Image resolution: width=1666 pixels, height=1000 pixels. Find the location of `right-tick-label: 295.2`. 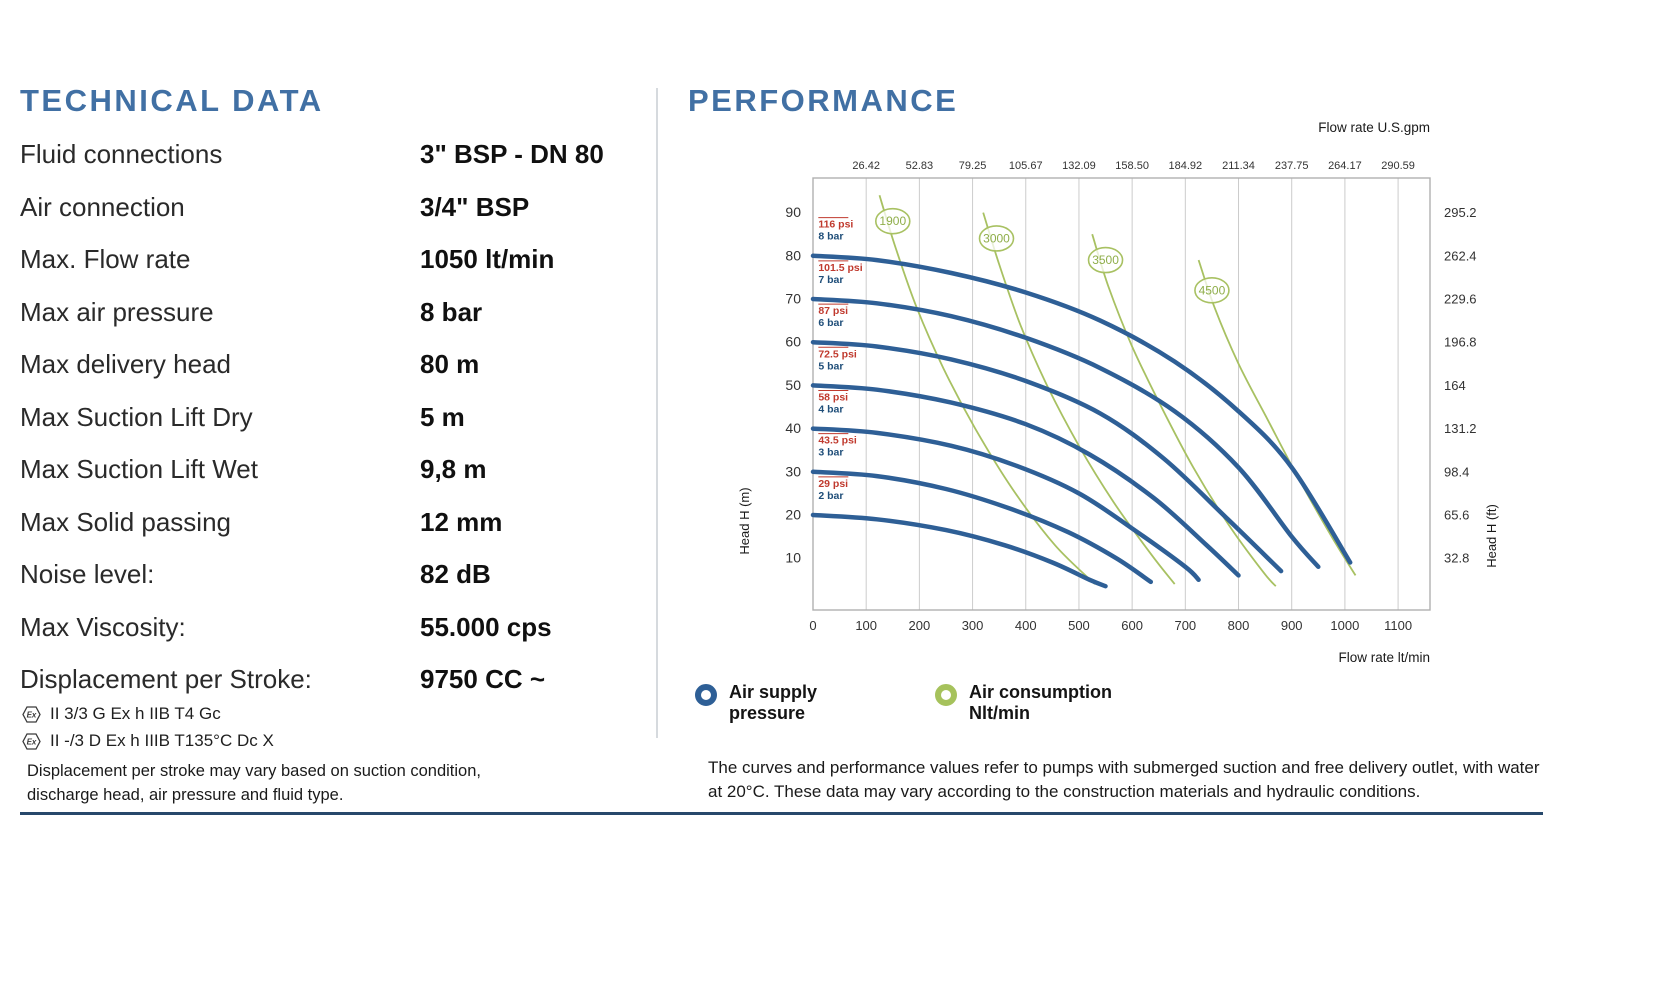

right-tick-label: 295.2 is located at coordinates (1460, 212).